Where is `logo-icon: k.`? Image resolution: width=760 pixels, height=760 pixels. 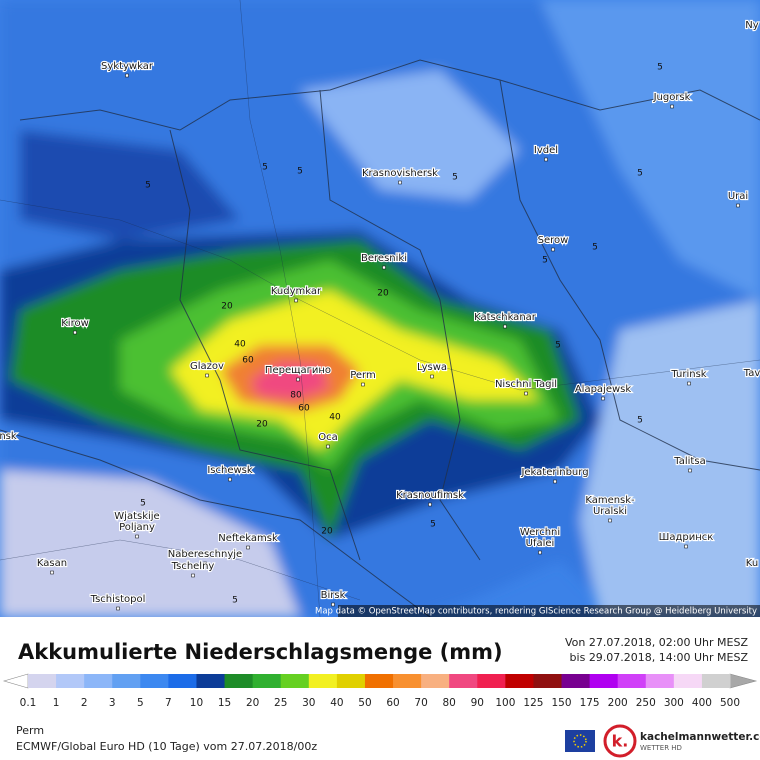
logo-icon: k. is located at coordinates (620, 741).